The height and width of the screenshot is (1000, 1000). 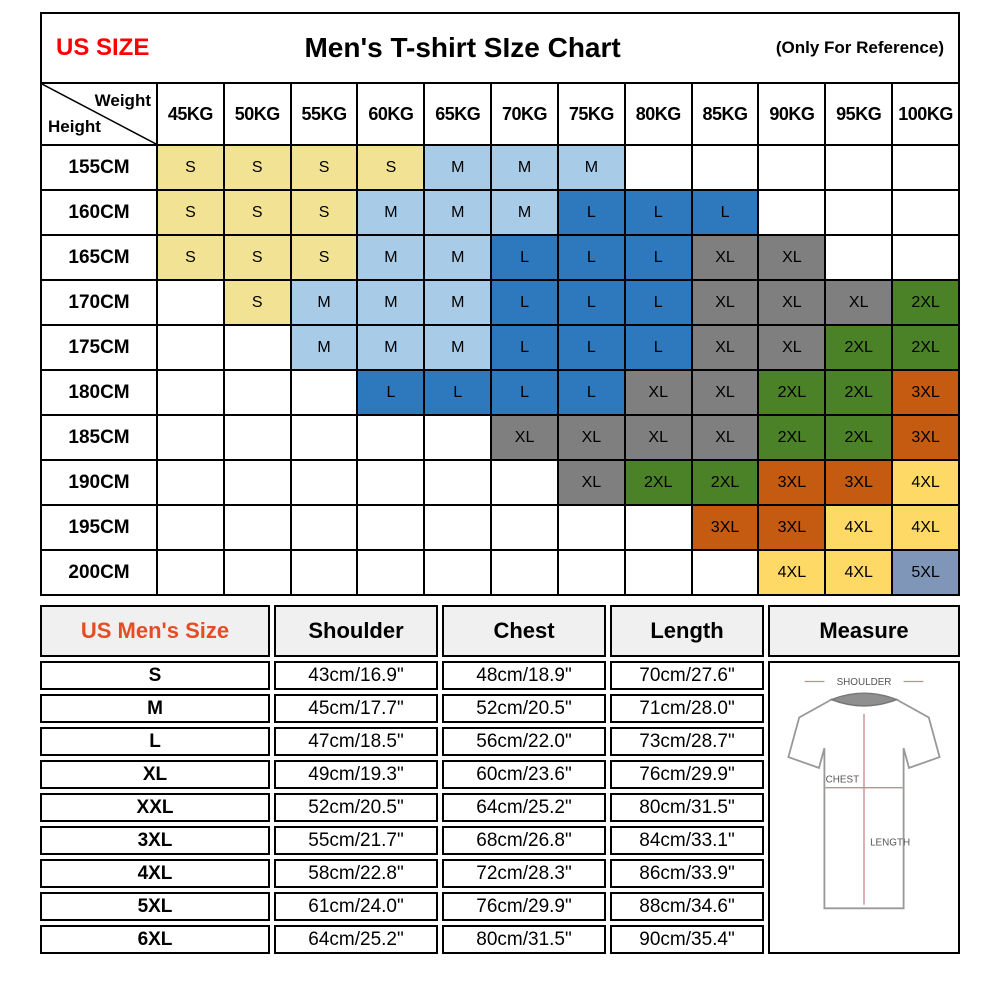 I want to click on shoulder-value: 58cm/22.8", so click(x=356, y=873).